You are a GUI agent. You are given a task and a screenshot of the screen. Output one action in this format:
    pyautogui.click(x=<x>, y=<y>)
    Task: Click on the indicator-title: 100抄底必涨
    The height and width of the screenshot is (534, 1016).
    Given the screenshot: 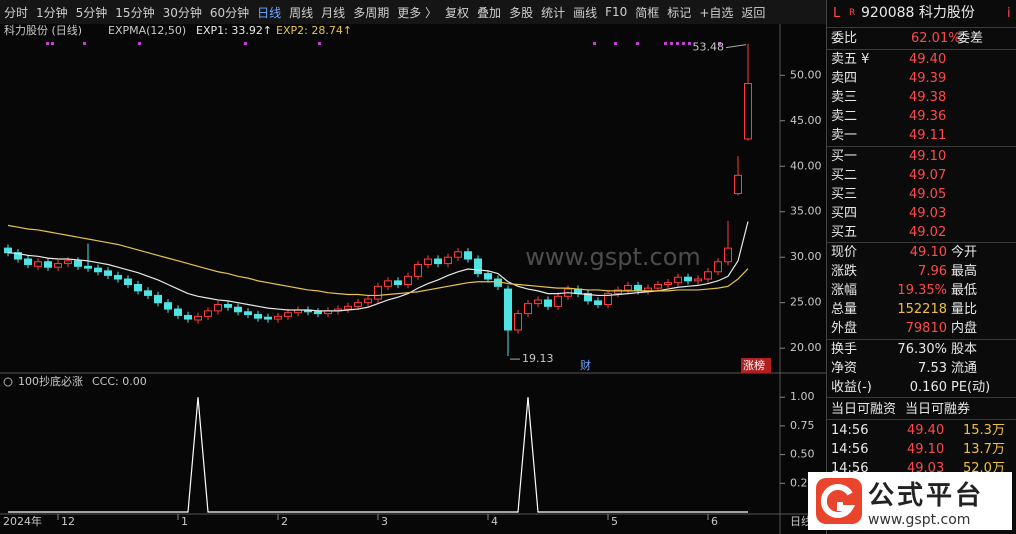 What is the action you would take?
    pyautogui.click(x=50, y=381)
    